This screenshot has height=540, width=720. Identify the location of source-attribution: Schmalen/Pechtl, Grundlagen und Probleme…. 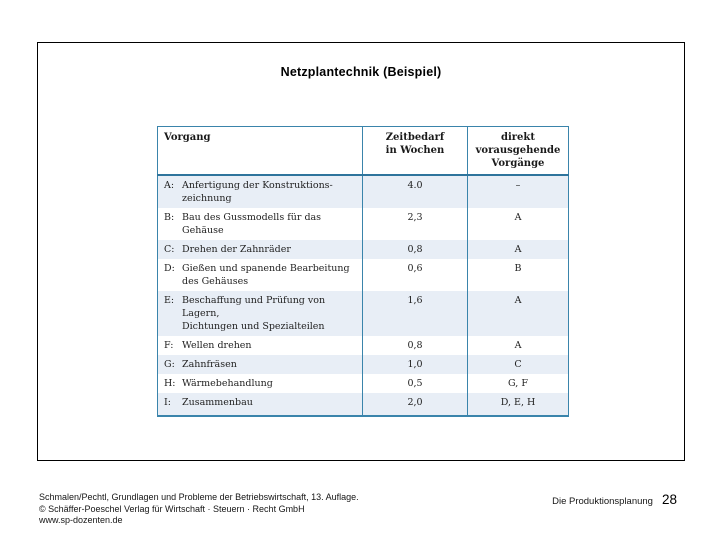
(199, 509).